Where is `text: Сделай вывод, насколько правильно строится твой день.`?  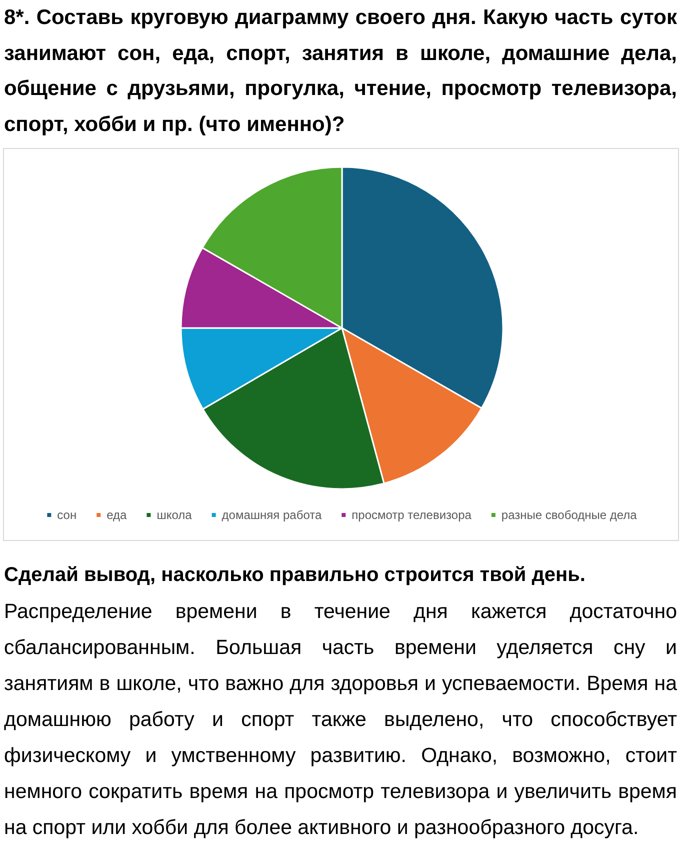 text: Сделай вывод, насколько правильно строится твой день. is located at coordinates (295, 575).